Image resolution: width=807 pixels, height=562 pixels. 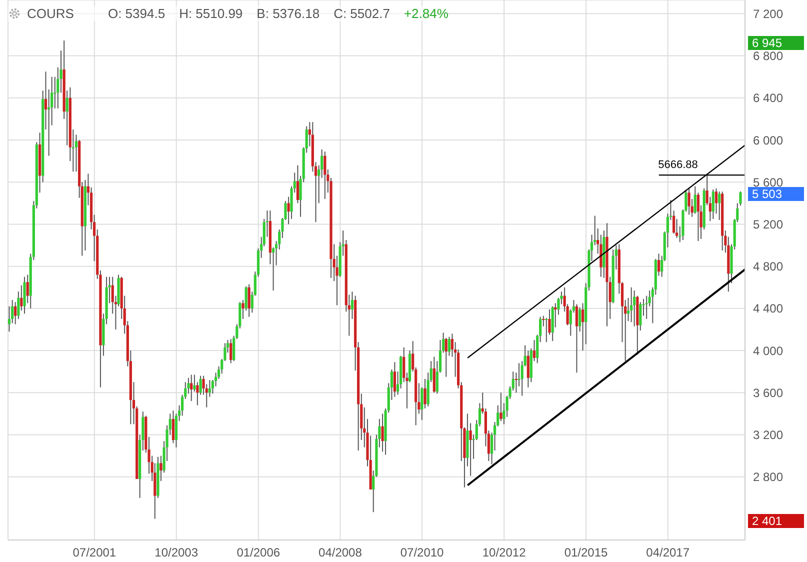 What do you see at coordinates (426, 13) in the screenshot?
I see `annotation: +2.84%` at bounding box center [426, 13].